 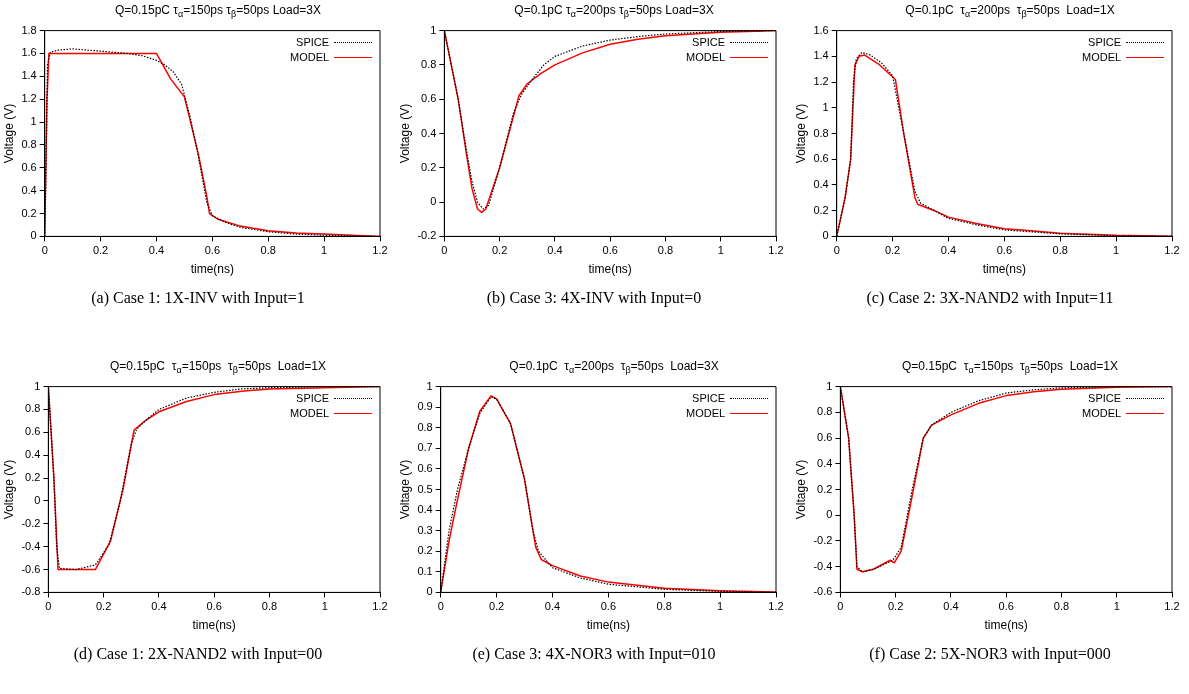 What do you see at coordinates (614, 11) in the screenshot?
I see `chart-title: Q=0.1pC τ$_{α}$=200ps τ$_{β}$=50ps Load=3X` at bounding box center [614, 11].